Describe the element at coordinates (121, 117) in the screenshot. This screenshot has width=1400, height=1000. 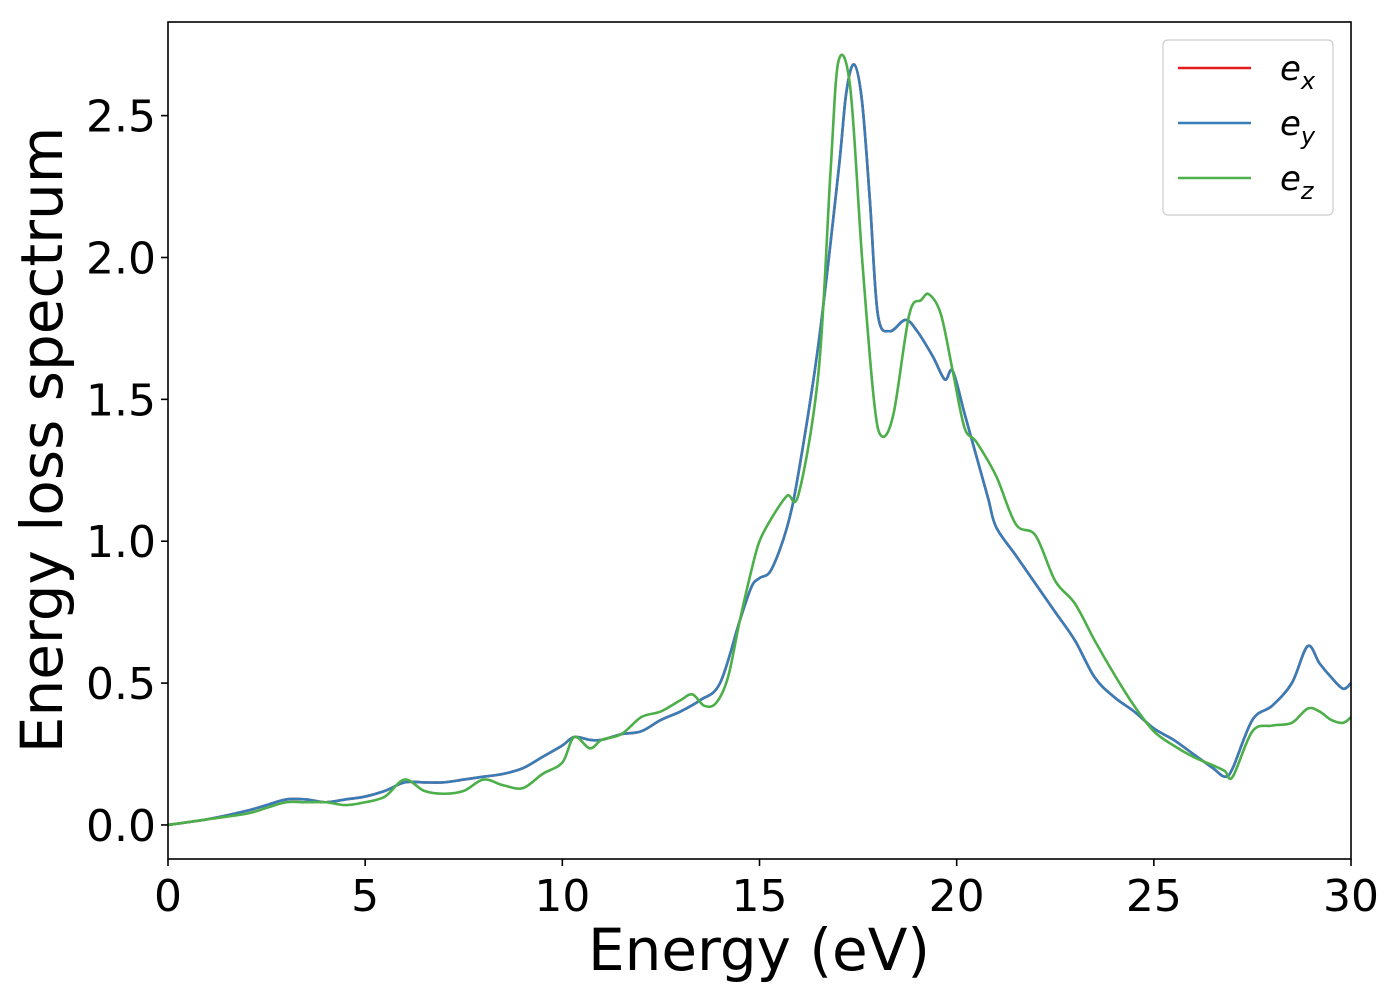
I see `y-tick-label: 2.5` at that location.